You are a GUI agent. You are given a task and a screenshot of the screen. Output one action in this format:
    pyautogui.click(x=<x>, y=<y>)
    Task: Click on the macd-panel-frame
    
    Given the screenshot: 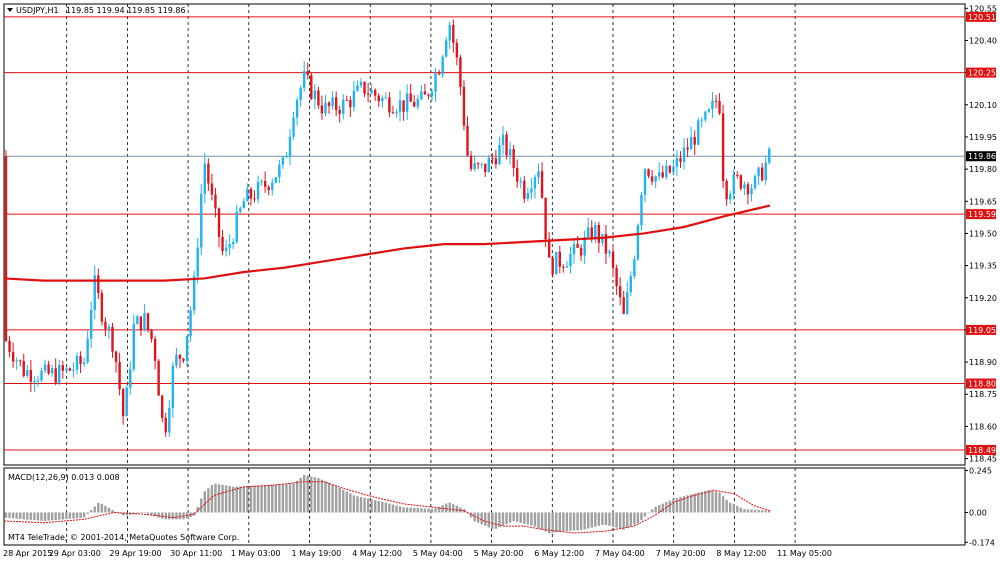 What is the action you would take?
    pyautogui.click(x=484, y=506)
    